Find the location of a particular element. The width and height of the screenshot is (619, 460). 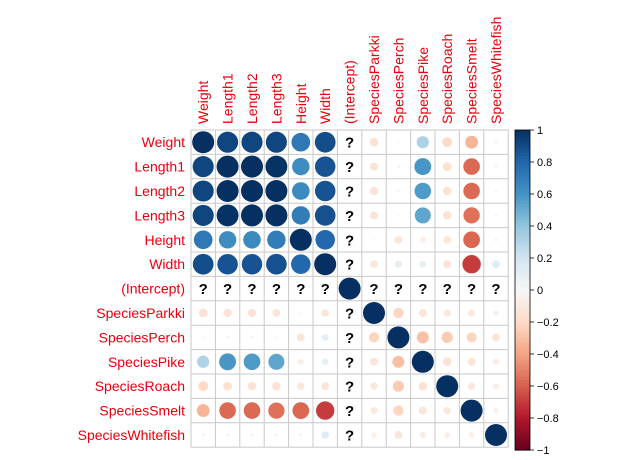

colorbar-tick-label-7: −0.4 is located at coordinates (548, 355).